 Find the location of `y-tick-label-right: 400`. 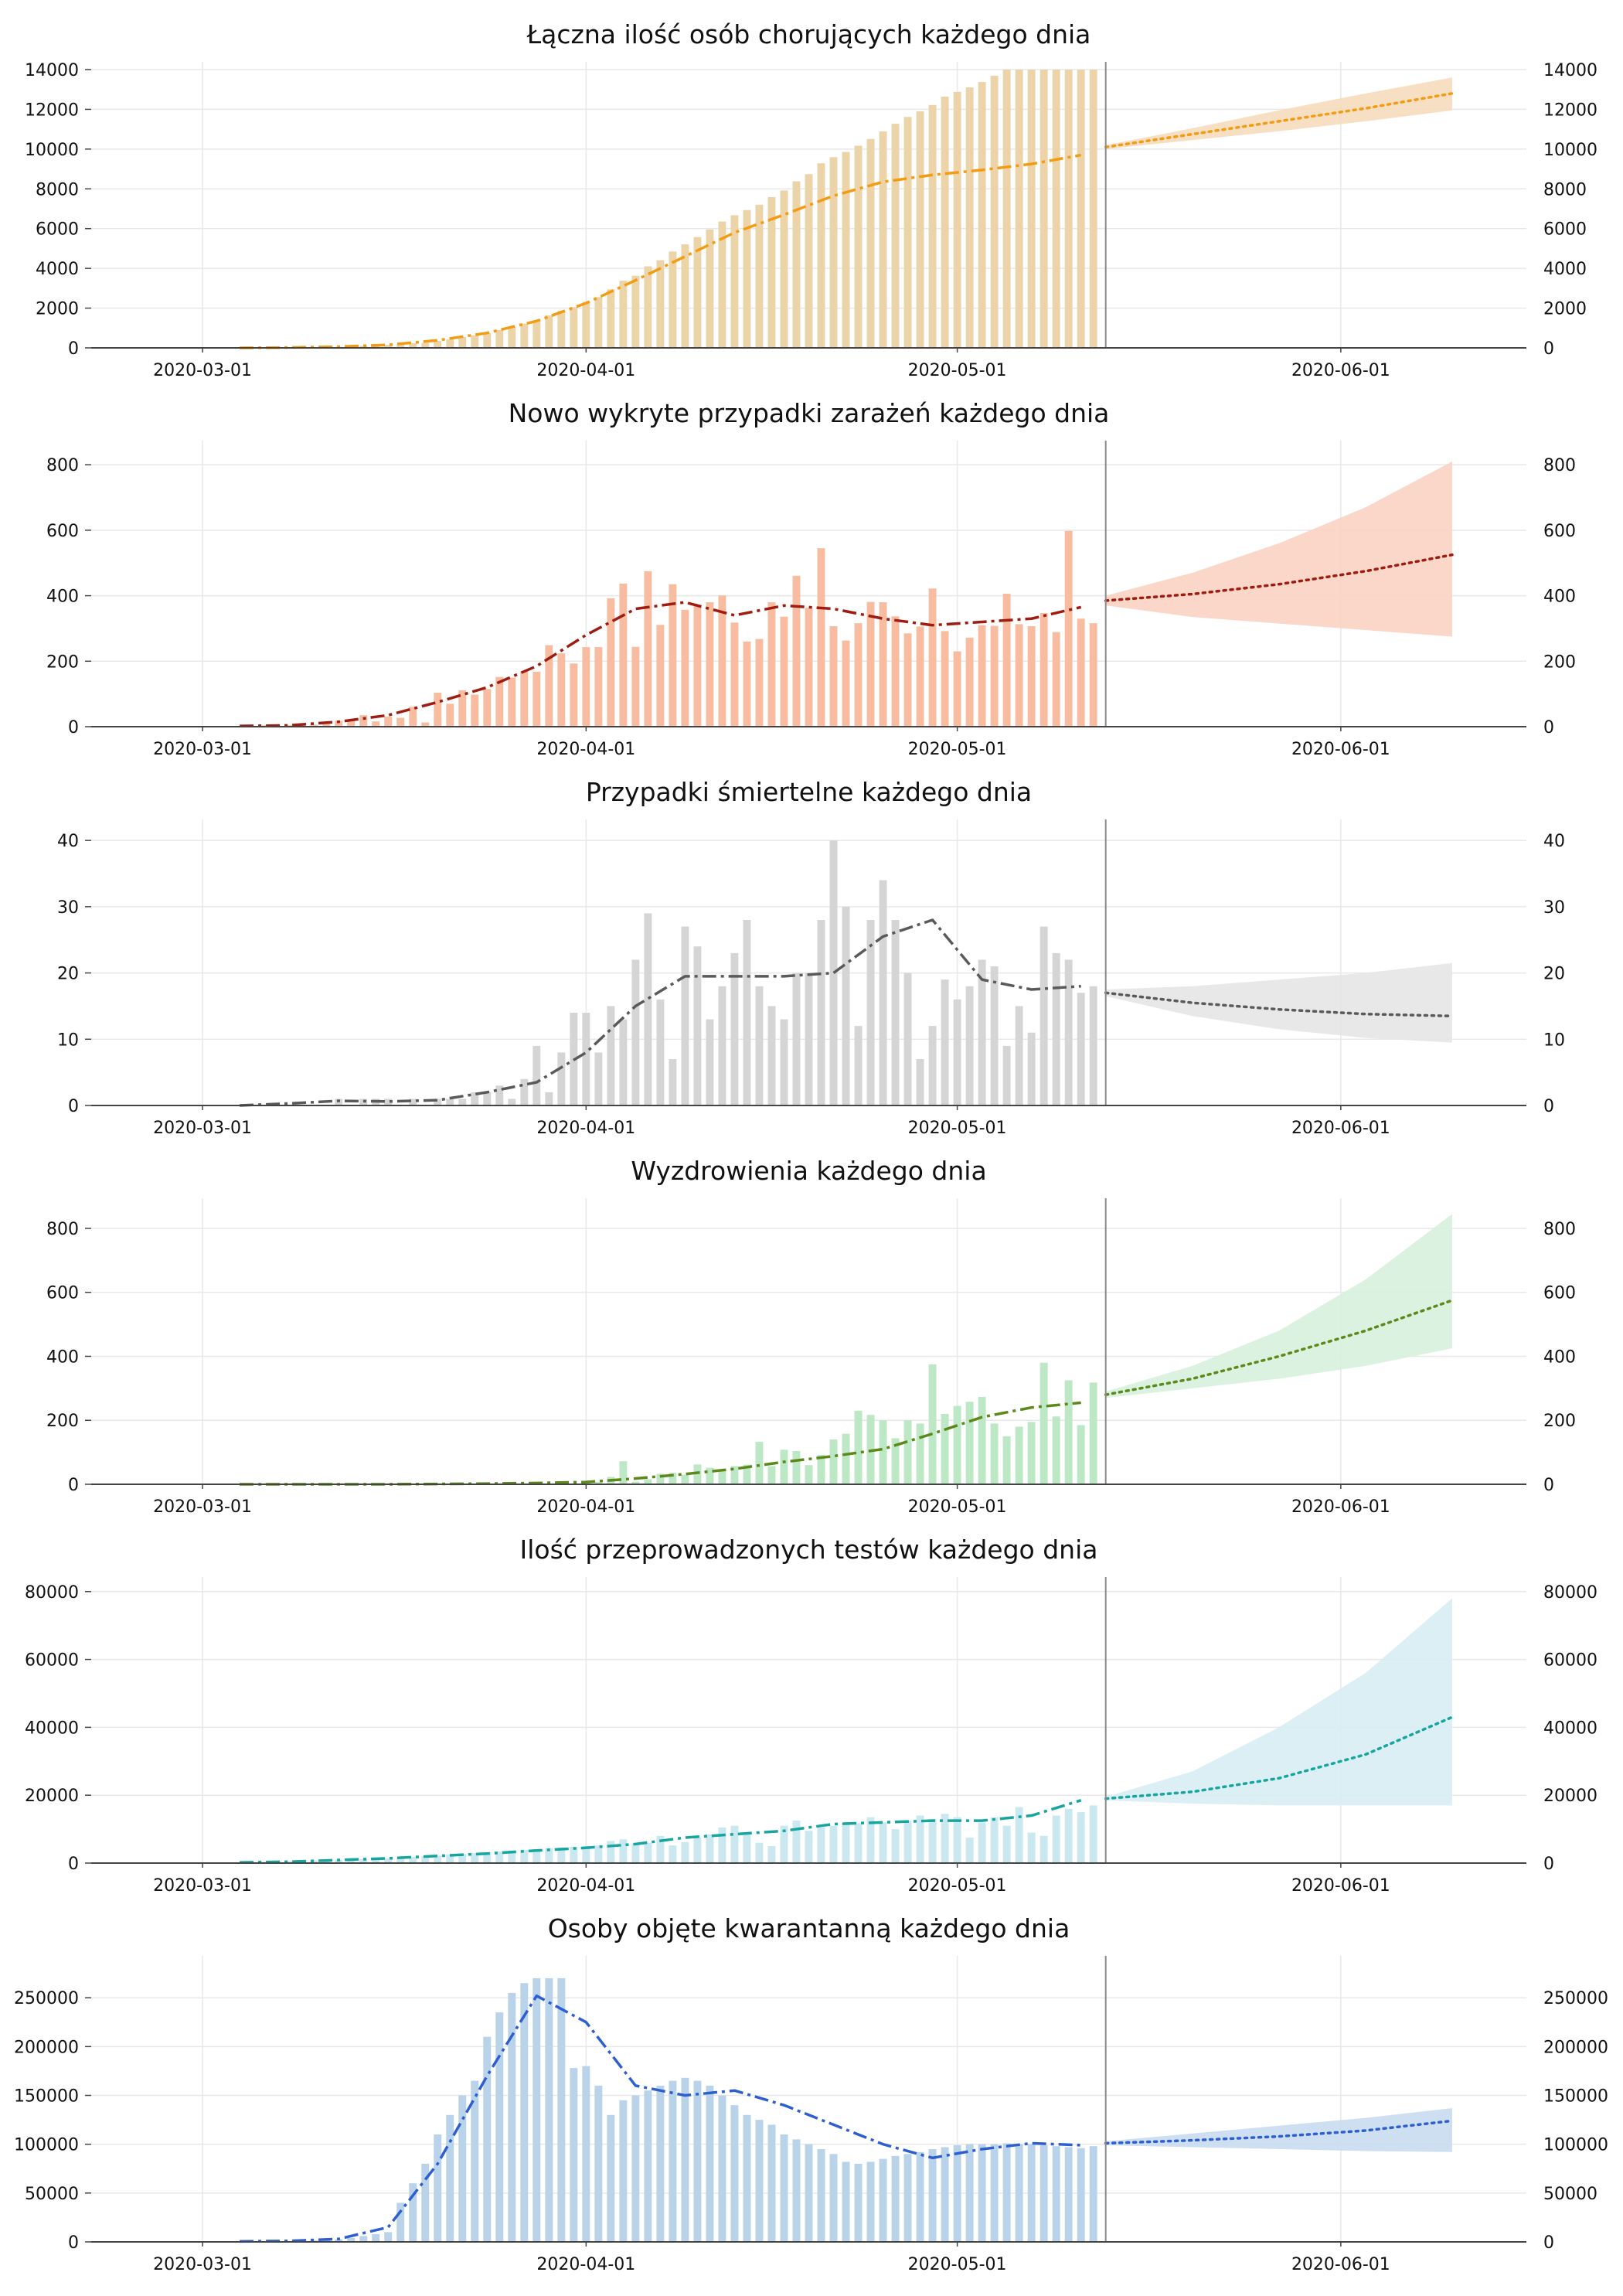

y-tick-label-right: 400 is located at coordinates (1559, 597).